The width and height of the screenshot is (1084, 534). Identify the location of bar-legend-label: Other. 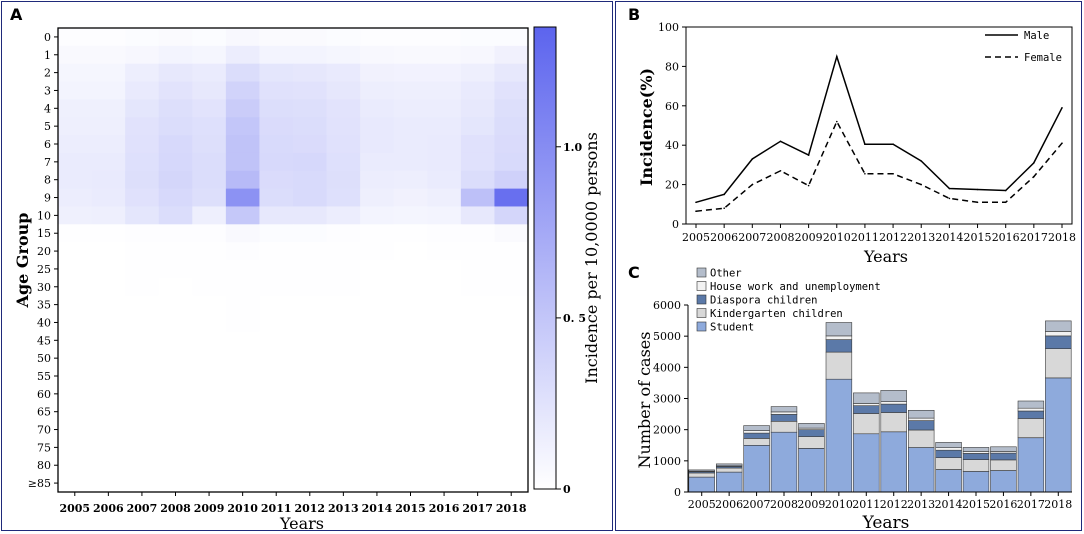
(726, 274).